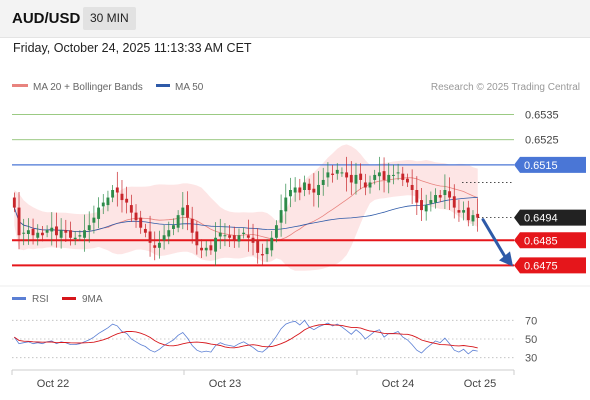 The width and height of the screenshot is (590, 400). Describe the element at coordinates (88, 87) in the screenshot. I see `ma20-legend-label: MA 20 + Bollinger Bands` at that location.